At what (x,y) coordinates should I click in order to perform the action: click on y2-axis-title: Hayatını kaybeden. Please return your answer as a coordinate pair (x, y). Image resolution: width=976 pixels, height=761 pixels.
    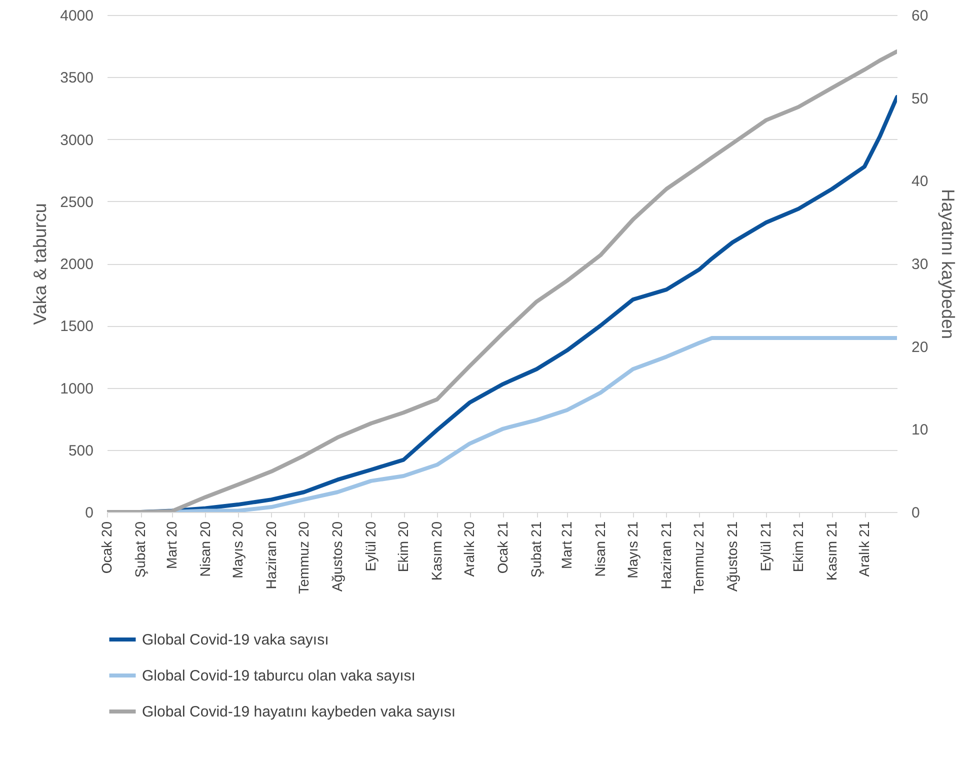
    Looking at the image, I should click on (948, 264).